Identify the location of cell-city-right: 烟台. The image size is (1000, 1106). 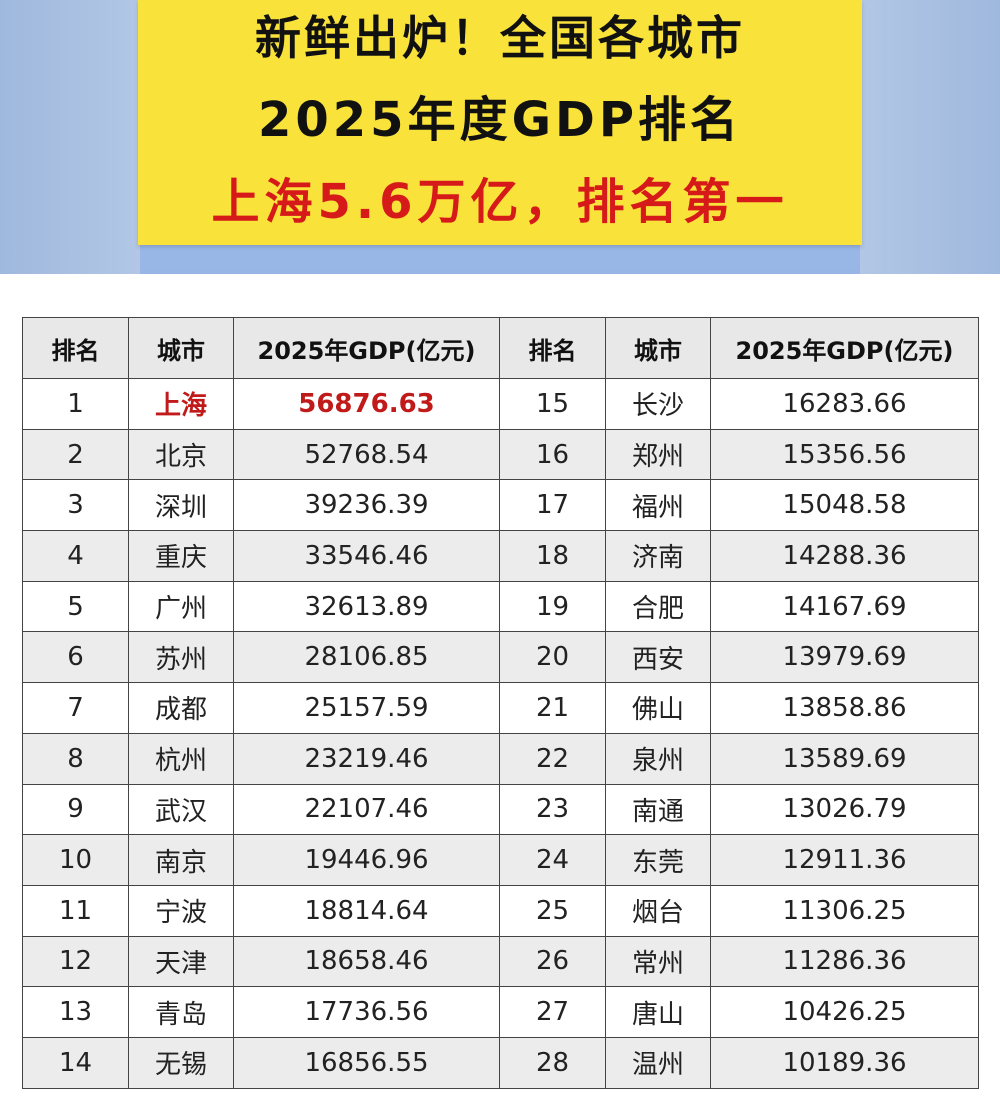
(658, 910).